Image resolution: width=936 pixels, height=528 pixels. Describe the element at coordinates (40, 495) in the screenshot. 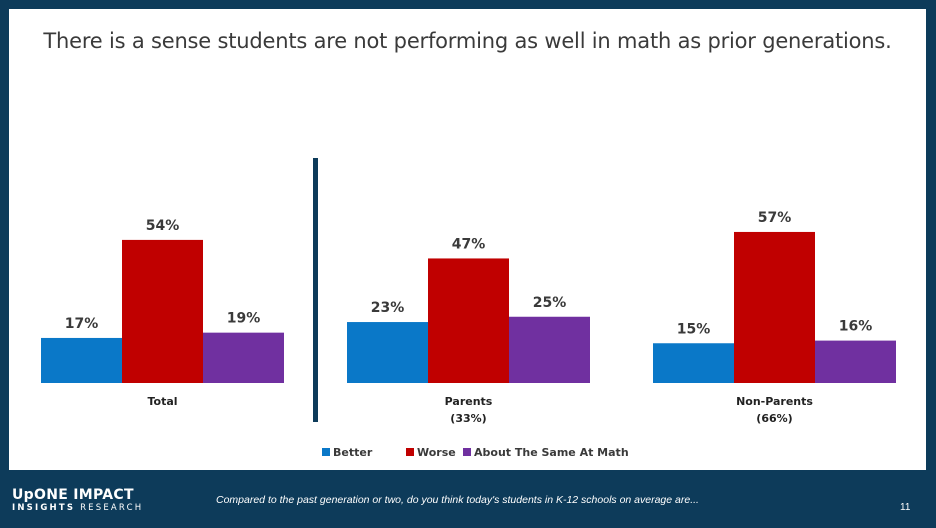

I see `logo-text-upone: UpONE` at that location.